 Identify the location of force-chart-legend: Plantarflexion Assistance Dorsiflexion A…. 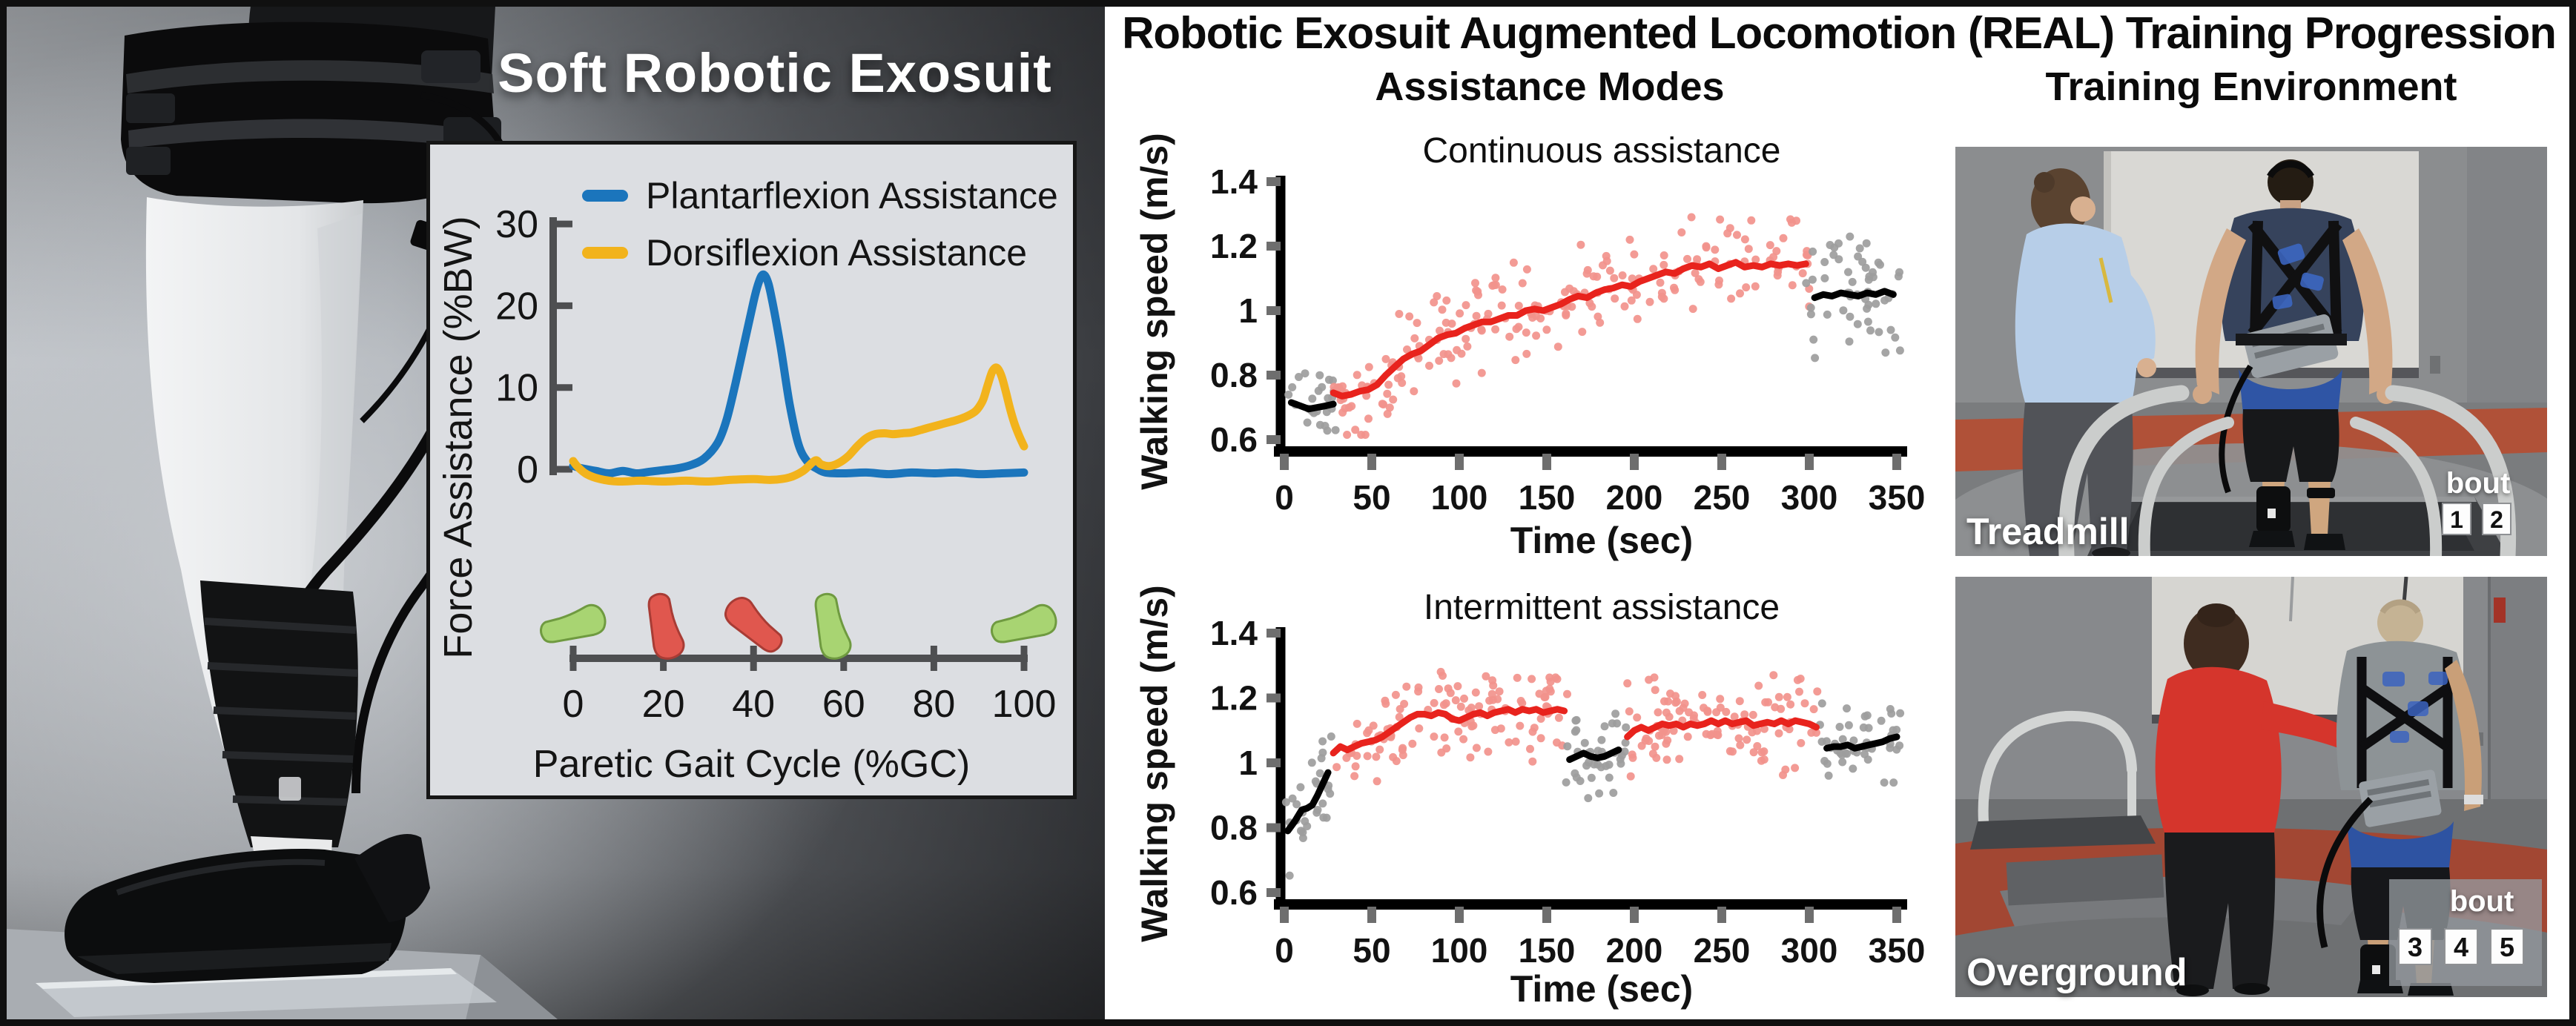
(820, 224).